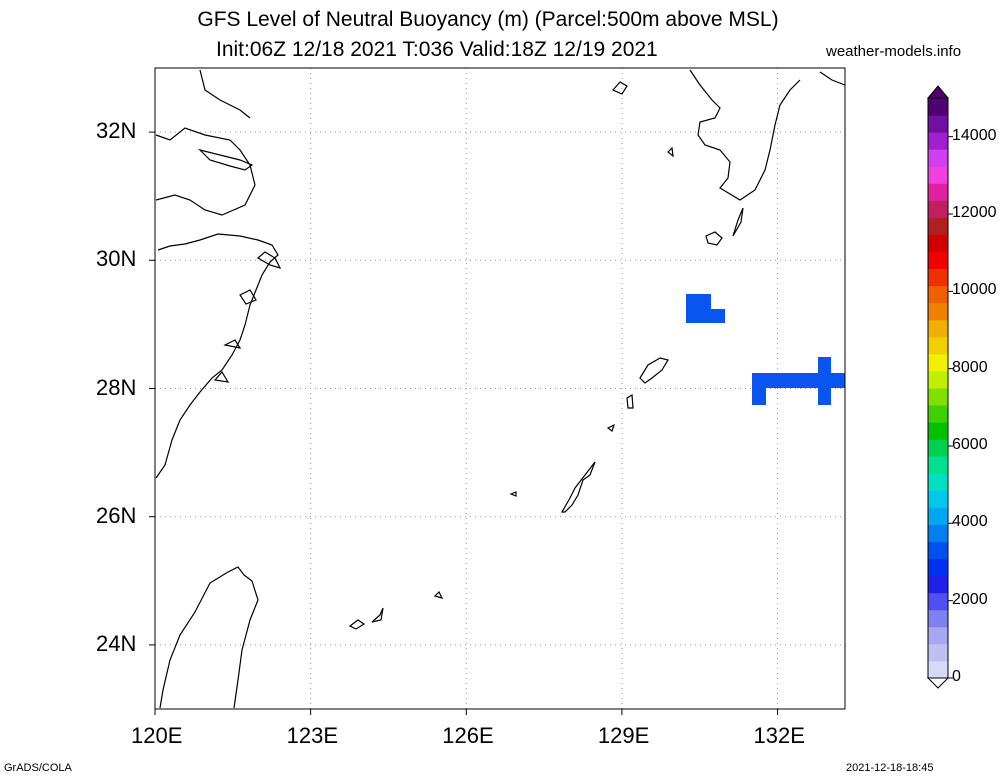 Image resolution: width=1000 pixels, height=779 pixels. I want to click on colorbar-label: 8000, so click(970, 367).